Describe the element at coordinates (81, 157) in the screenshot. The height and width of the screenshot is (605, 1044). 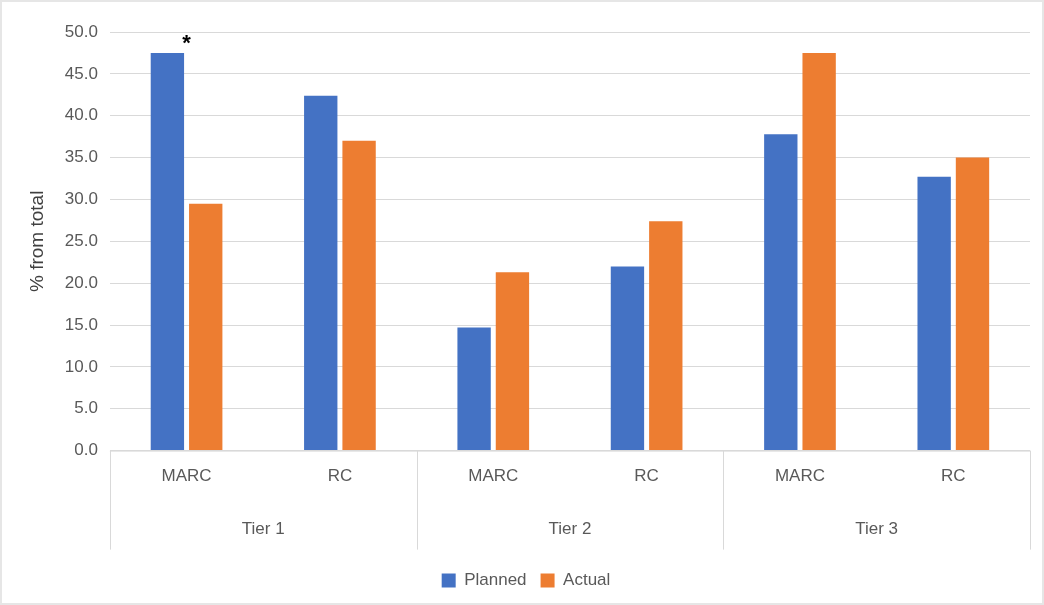
I see `y-tick-label: 35.0` at that location.